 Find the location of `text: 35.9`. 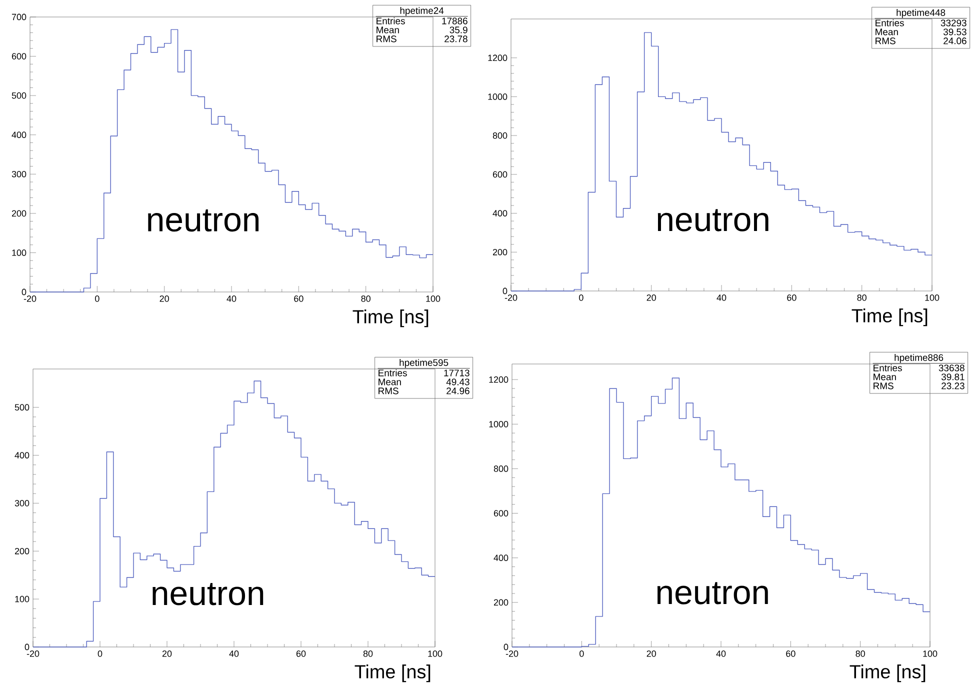

text: 35.9 is located at coordinates (459, 30).